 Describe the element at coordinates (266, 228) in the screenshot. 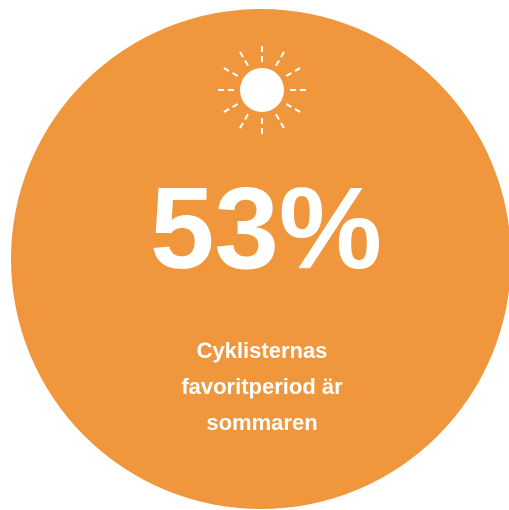

I see `stat-value: 53%` at that location.